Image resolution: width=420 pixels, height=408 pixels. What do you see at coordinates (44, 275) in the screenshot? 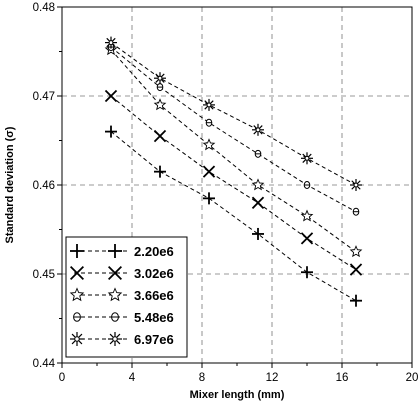
I see `y-tick-label: 0.45` at bounding box center [44, 275].